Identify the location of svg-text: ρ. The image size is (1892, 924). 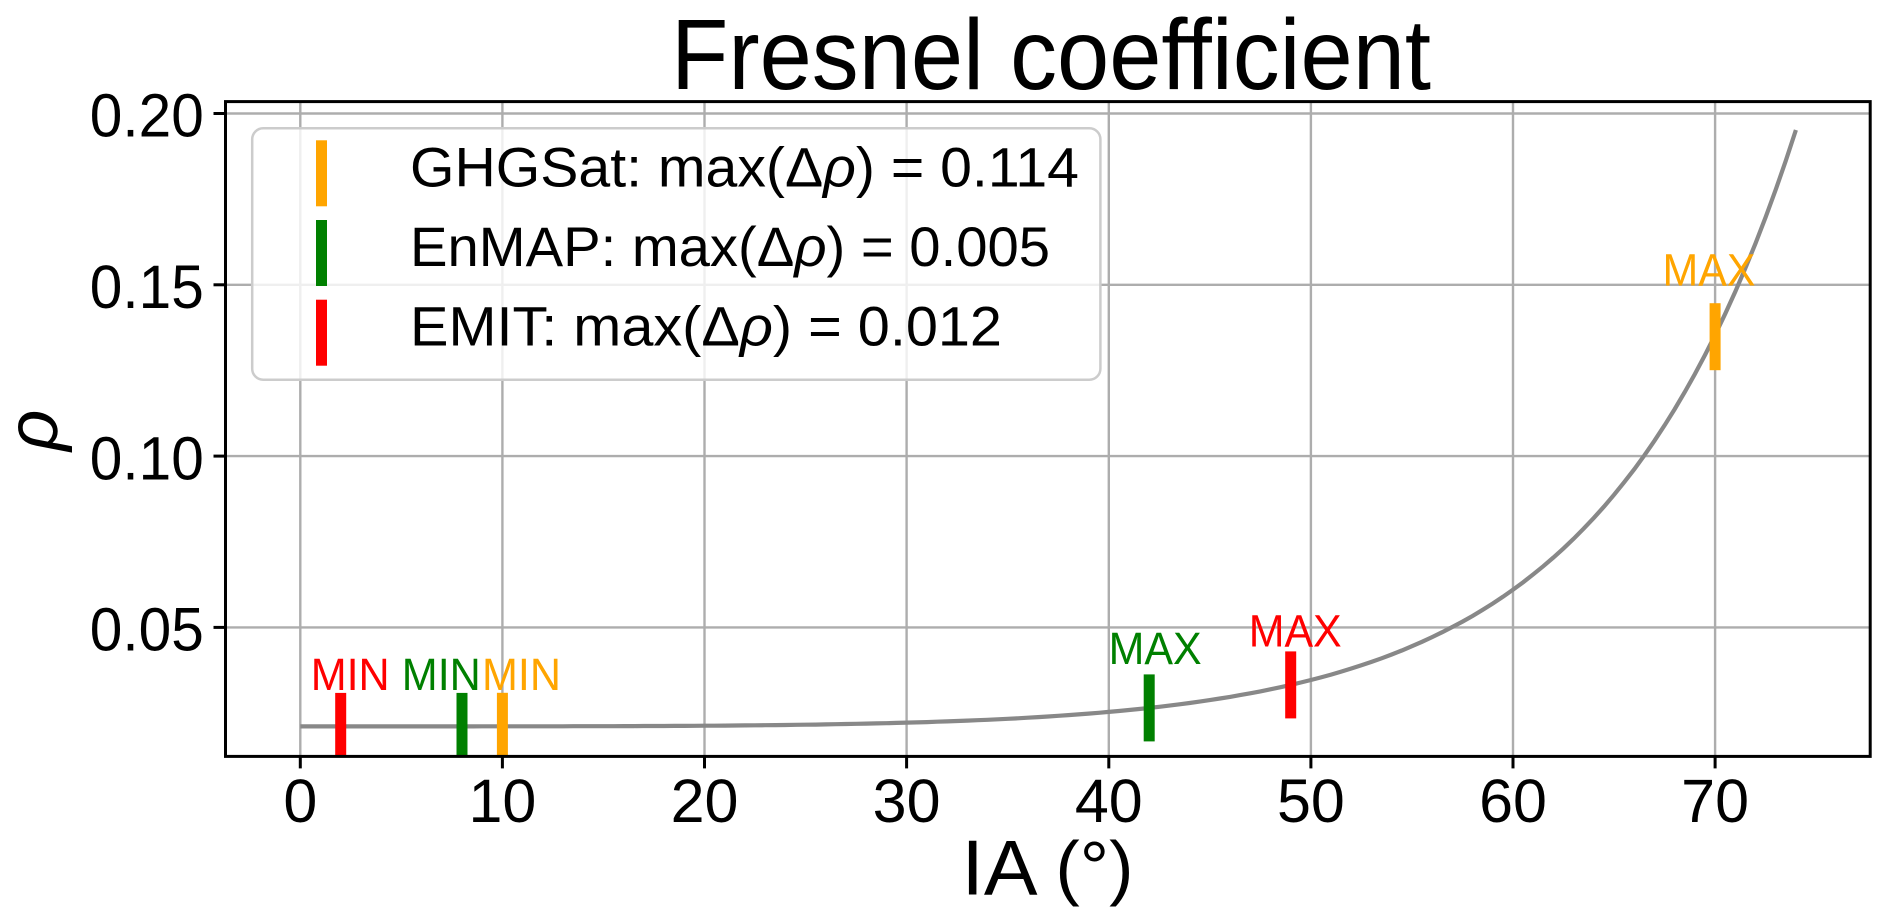
(36, 431).